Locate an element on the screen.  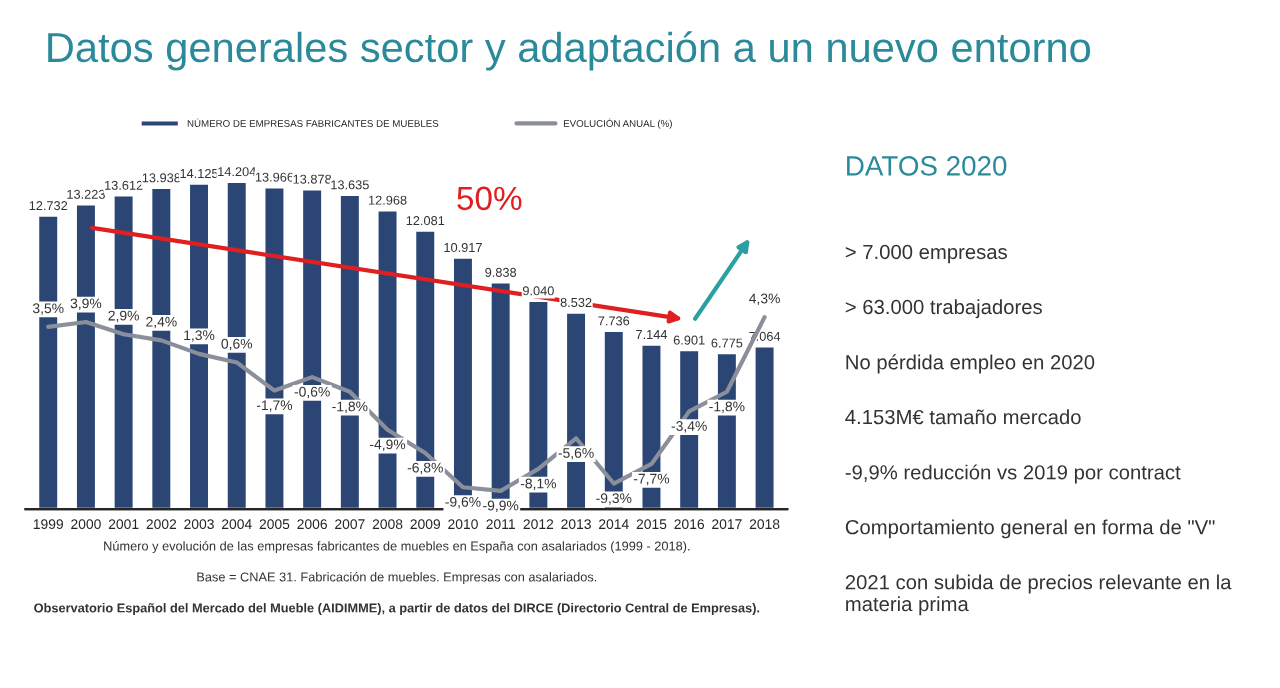
text: > 63.000 trabajadores is located at coordinates (943, 309).